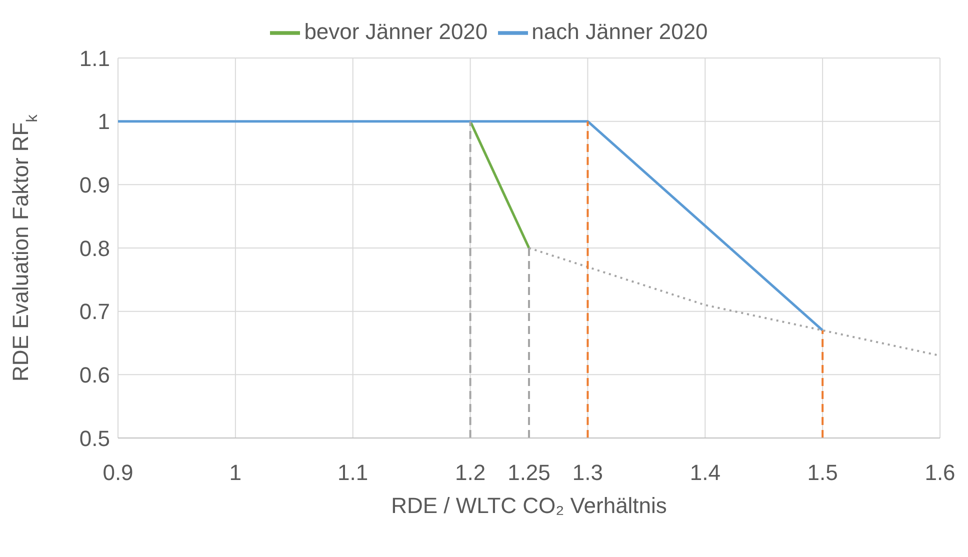 The width and height of the screenshot is (968, 557). I want to click on y-tick-label: 0.5, so click(94, 438).